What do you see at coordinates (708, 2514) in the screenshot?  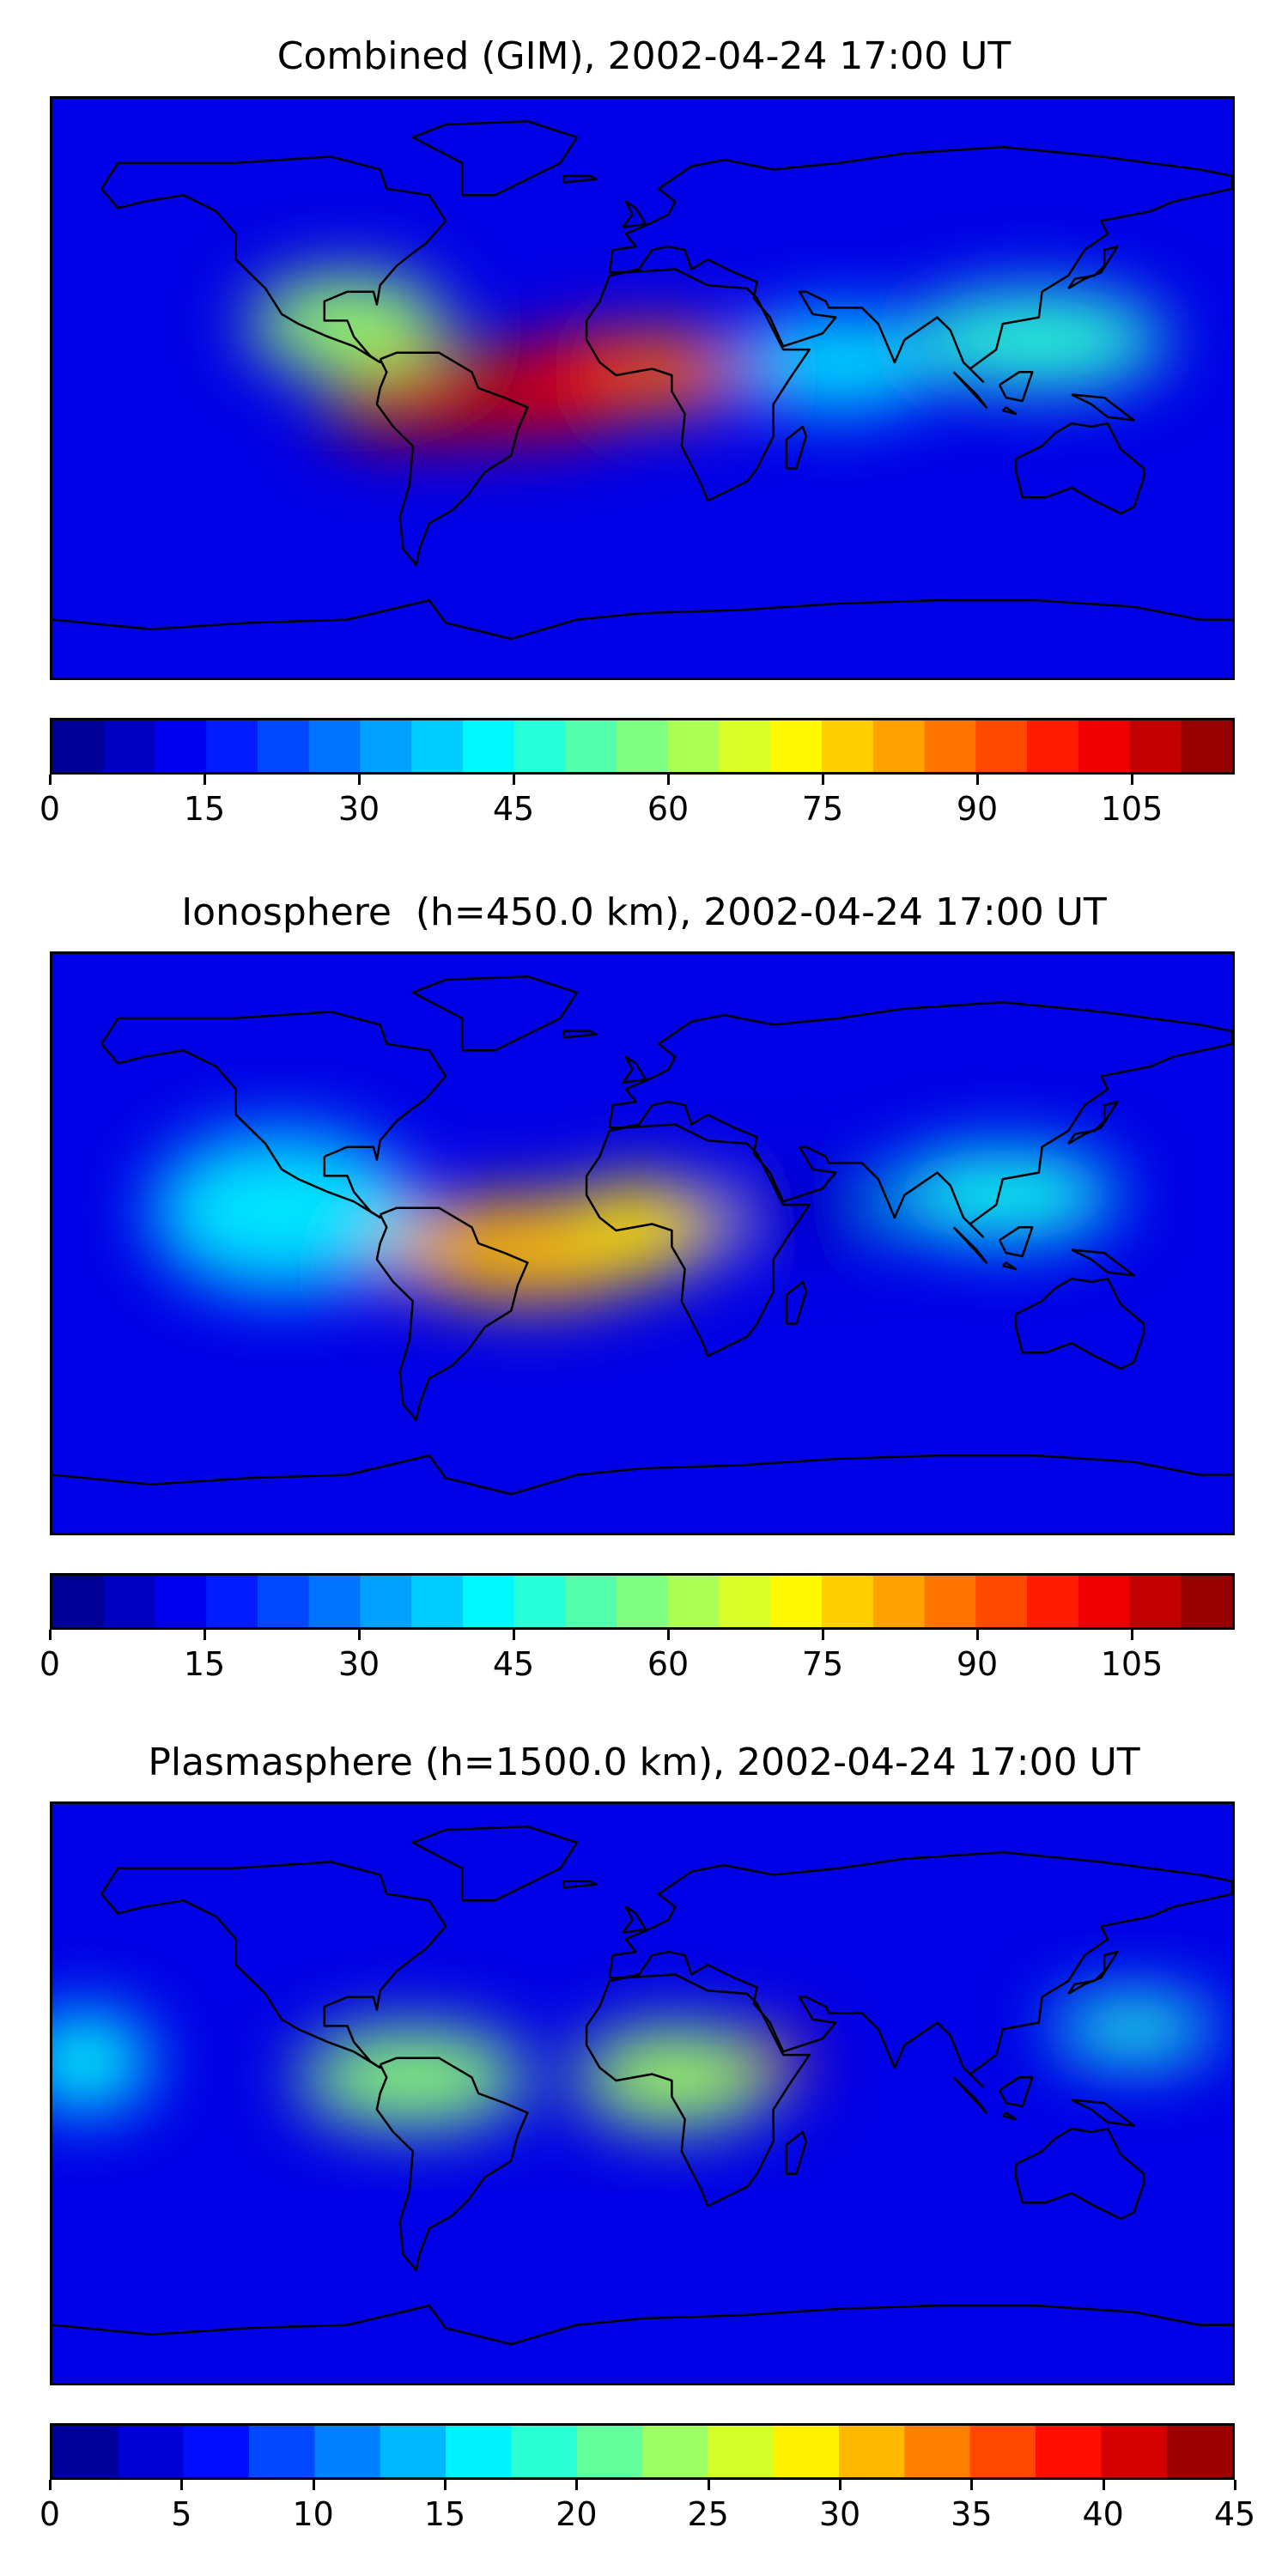 I see `colorbar-tick-label: 25` at bounding box center [708, 2514].